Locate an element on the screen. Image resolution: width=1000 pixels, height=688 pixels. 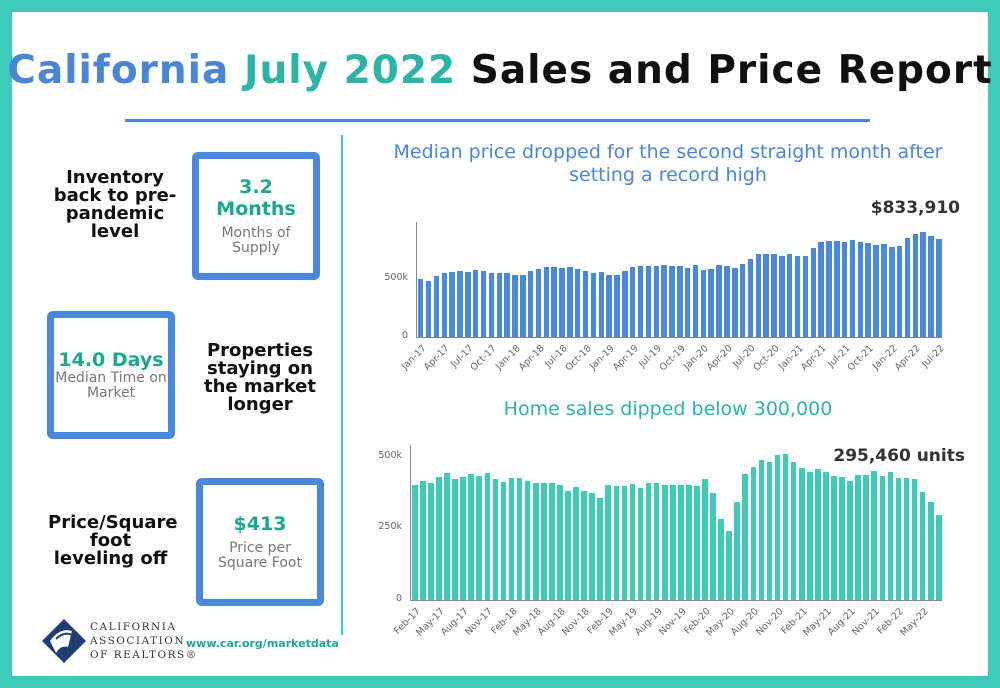
stat-value: $413 is located at coordinates (260, 524).